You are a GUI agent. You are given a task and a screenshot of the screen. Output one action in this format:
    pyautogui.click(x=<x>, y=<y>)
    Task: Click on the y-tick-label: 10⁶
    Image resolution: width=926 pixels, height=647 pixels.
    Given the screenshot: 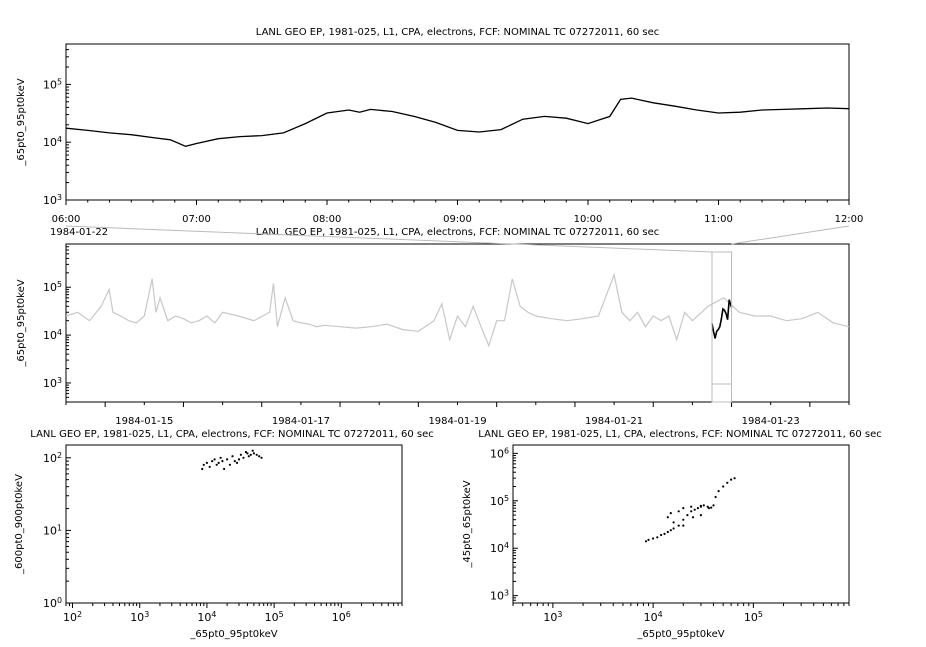 What is the action you would take?
    pyautogui.click(x=499, y=453)
    